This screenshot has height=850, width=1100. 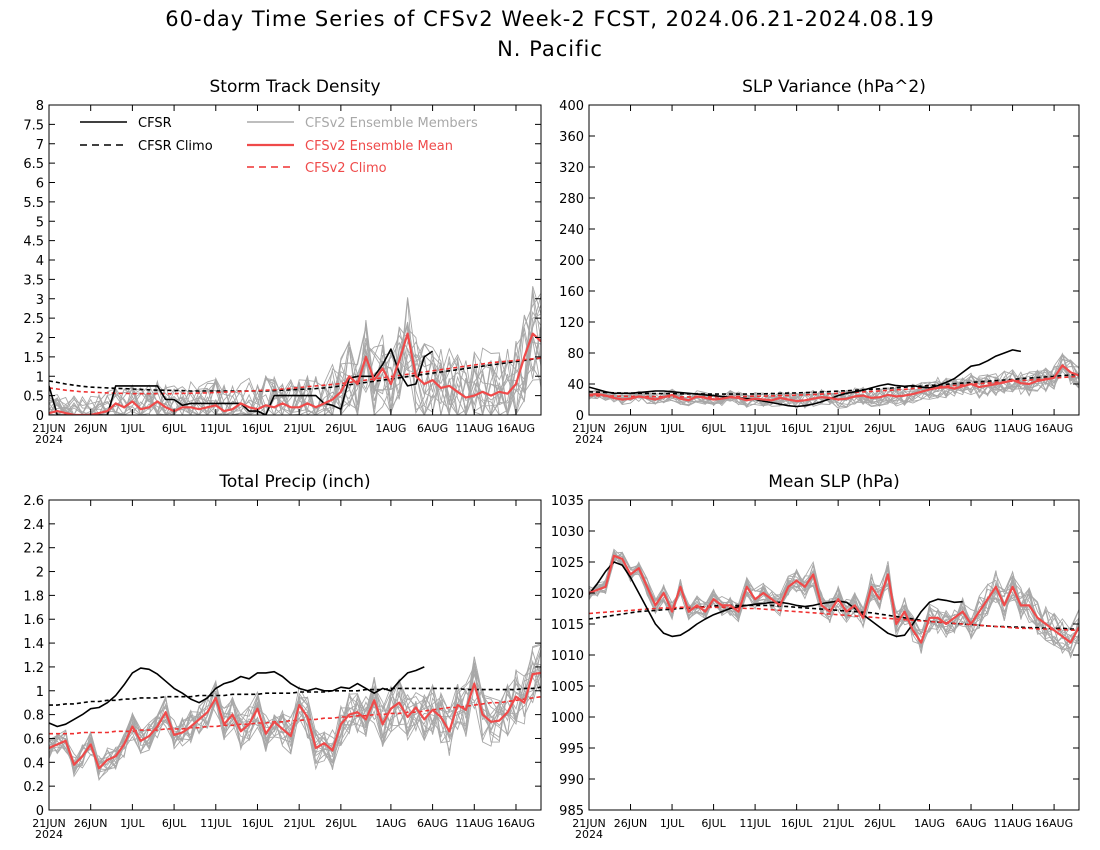 What do you see at coordinates (33, 280) in the screenshot?
I see `y-tick-label: 3.5` at bounding box center [33, 280].